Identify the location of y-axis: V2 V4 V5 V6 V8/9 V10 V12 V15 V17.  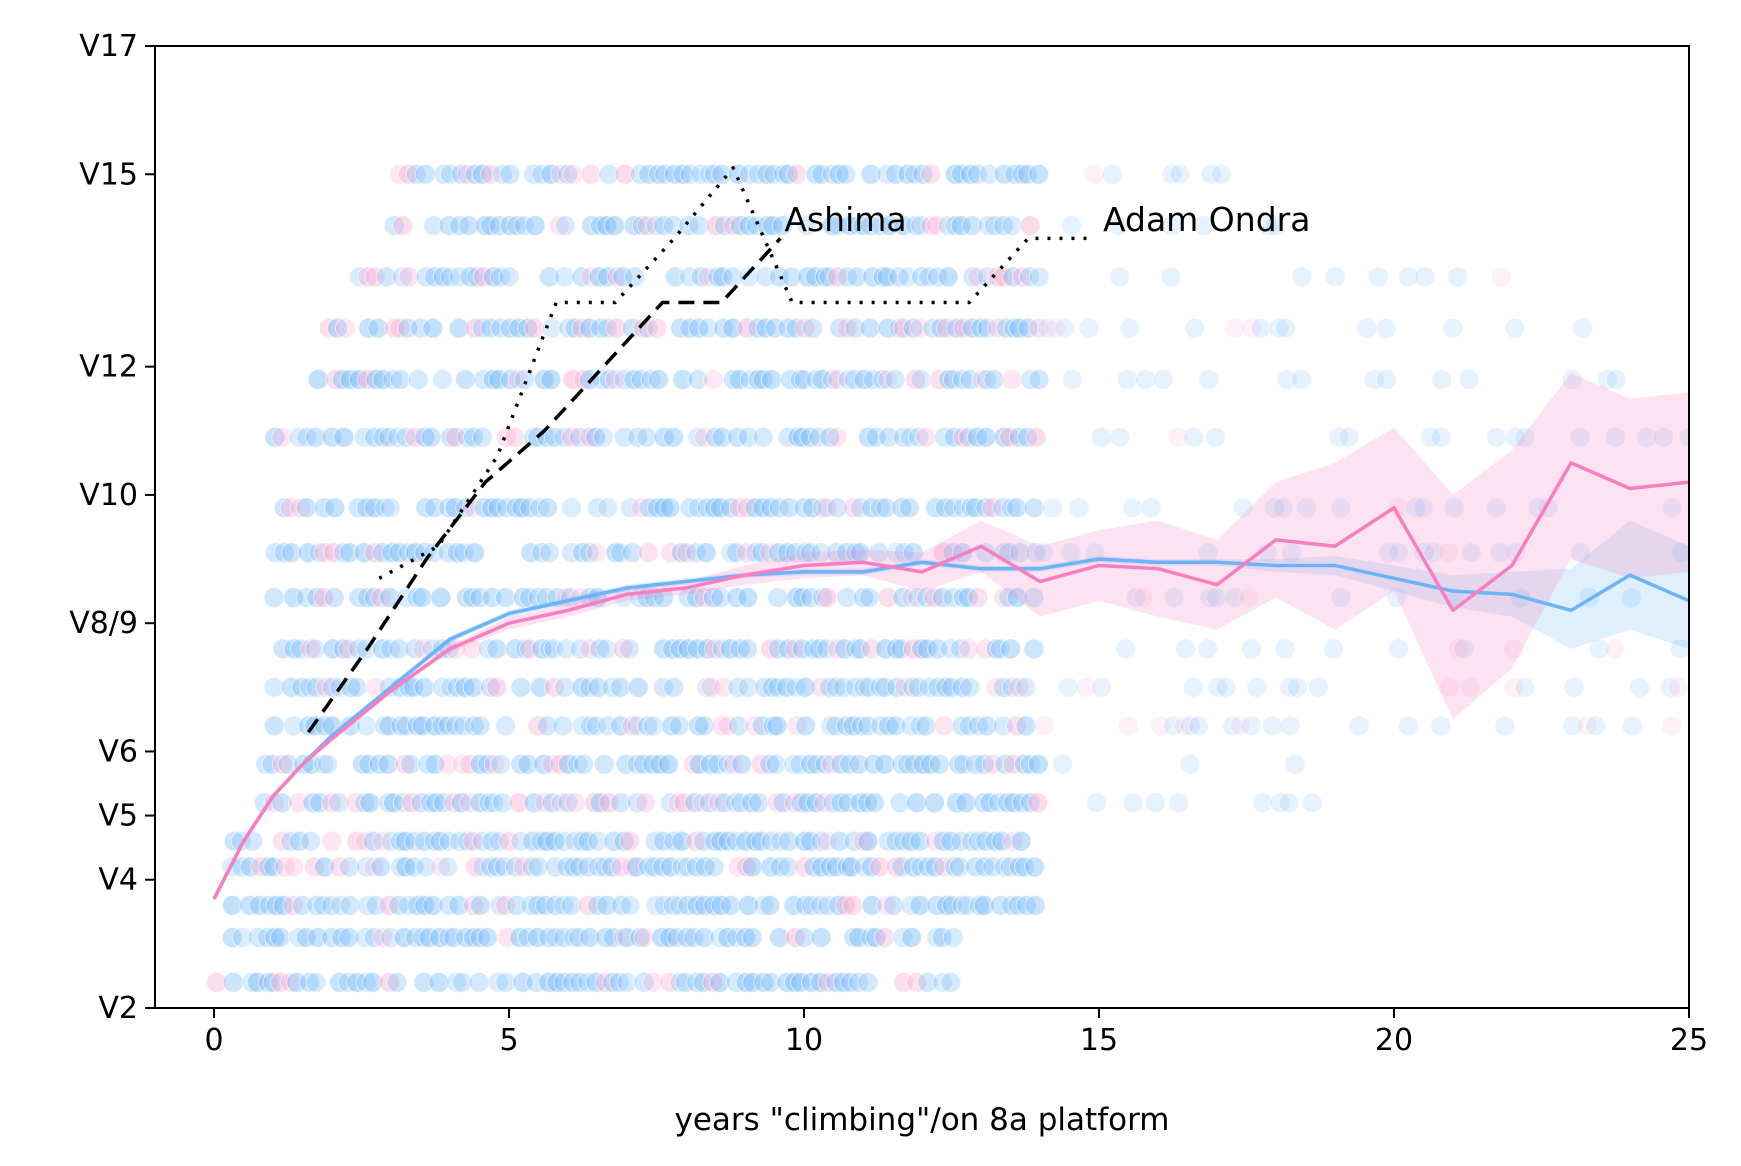
(112, 527).